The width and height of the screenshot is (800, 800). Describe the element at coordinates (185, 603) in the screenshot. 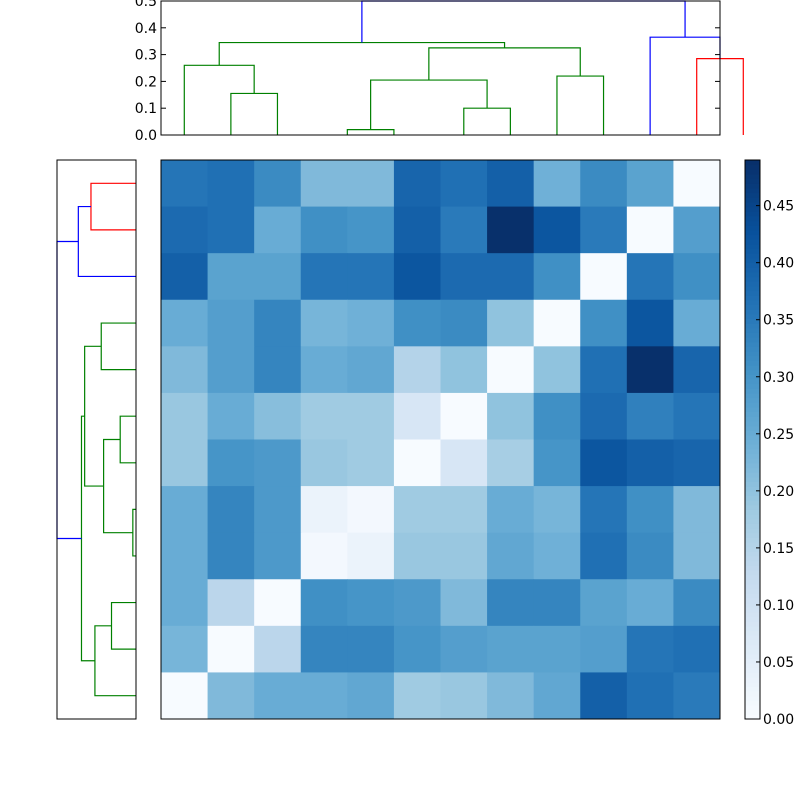

I see `heatmap-cell-r9-c0` at that location.